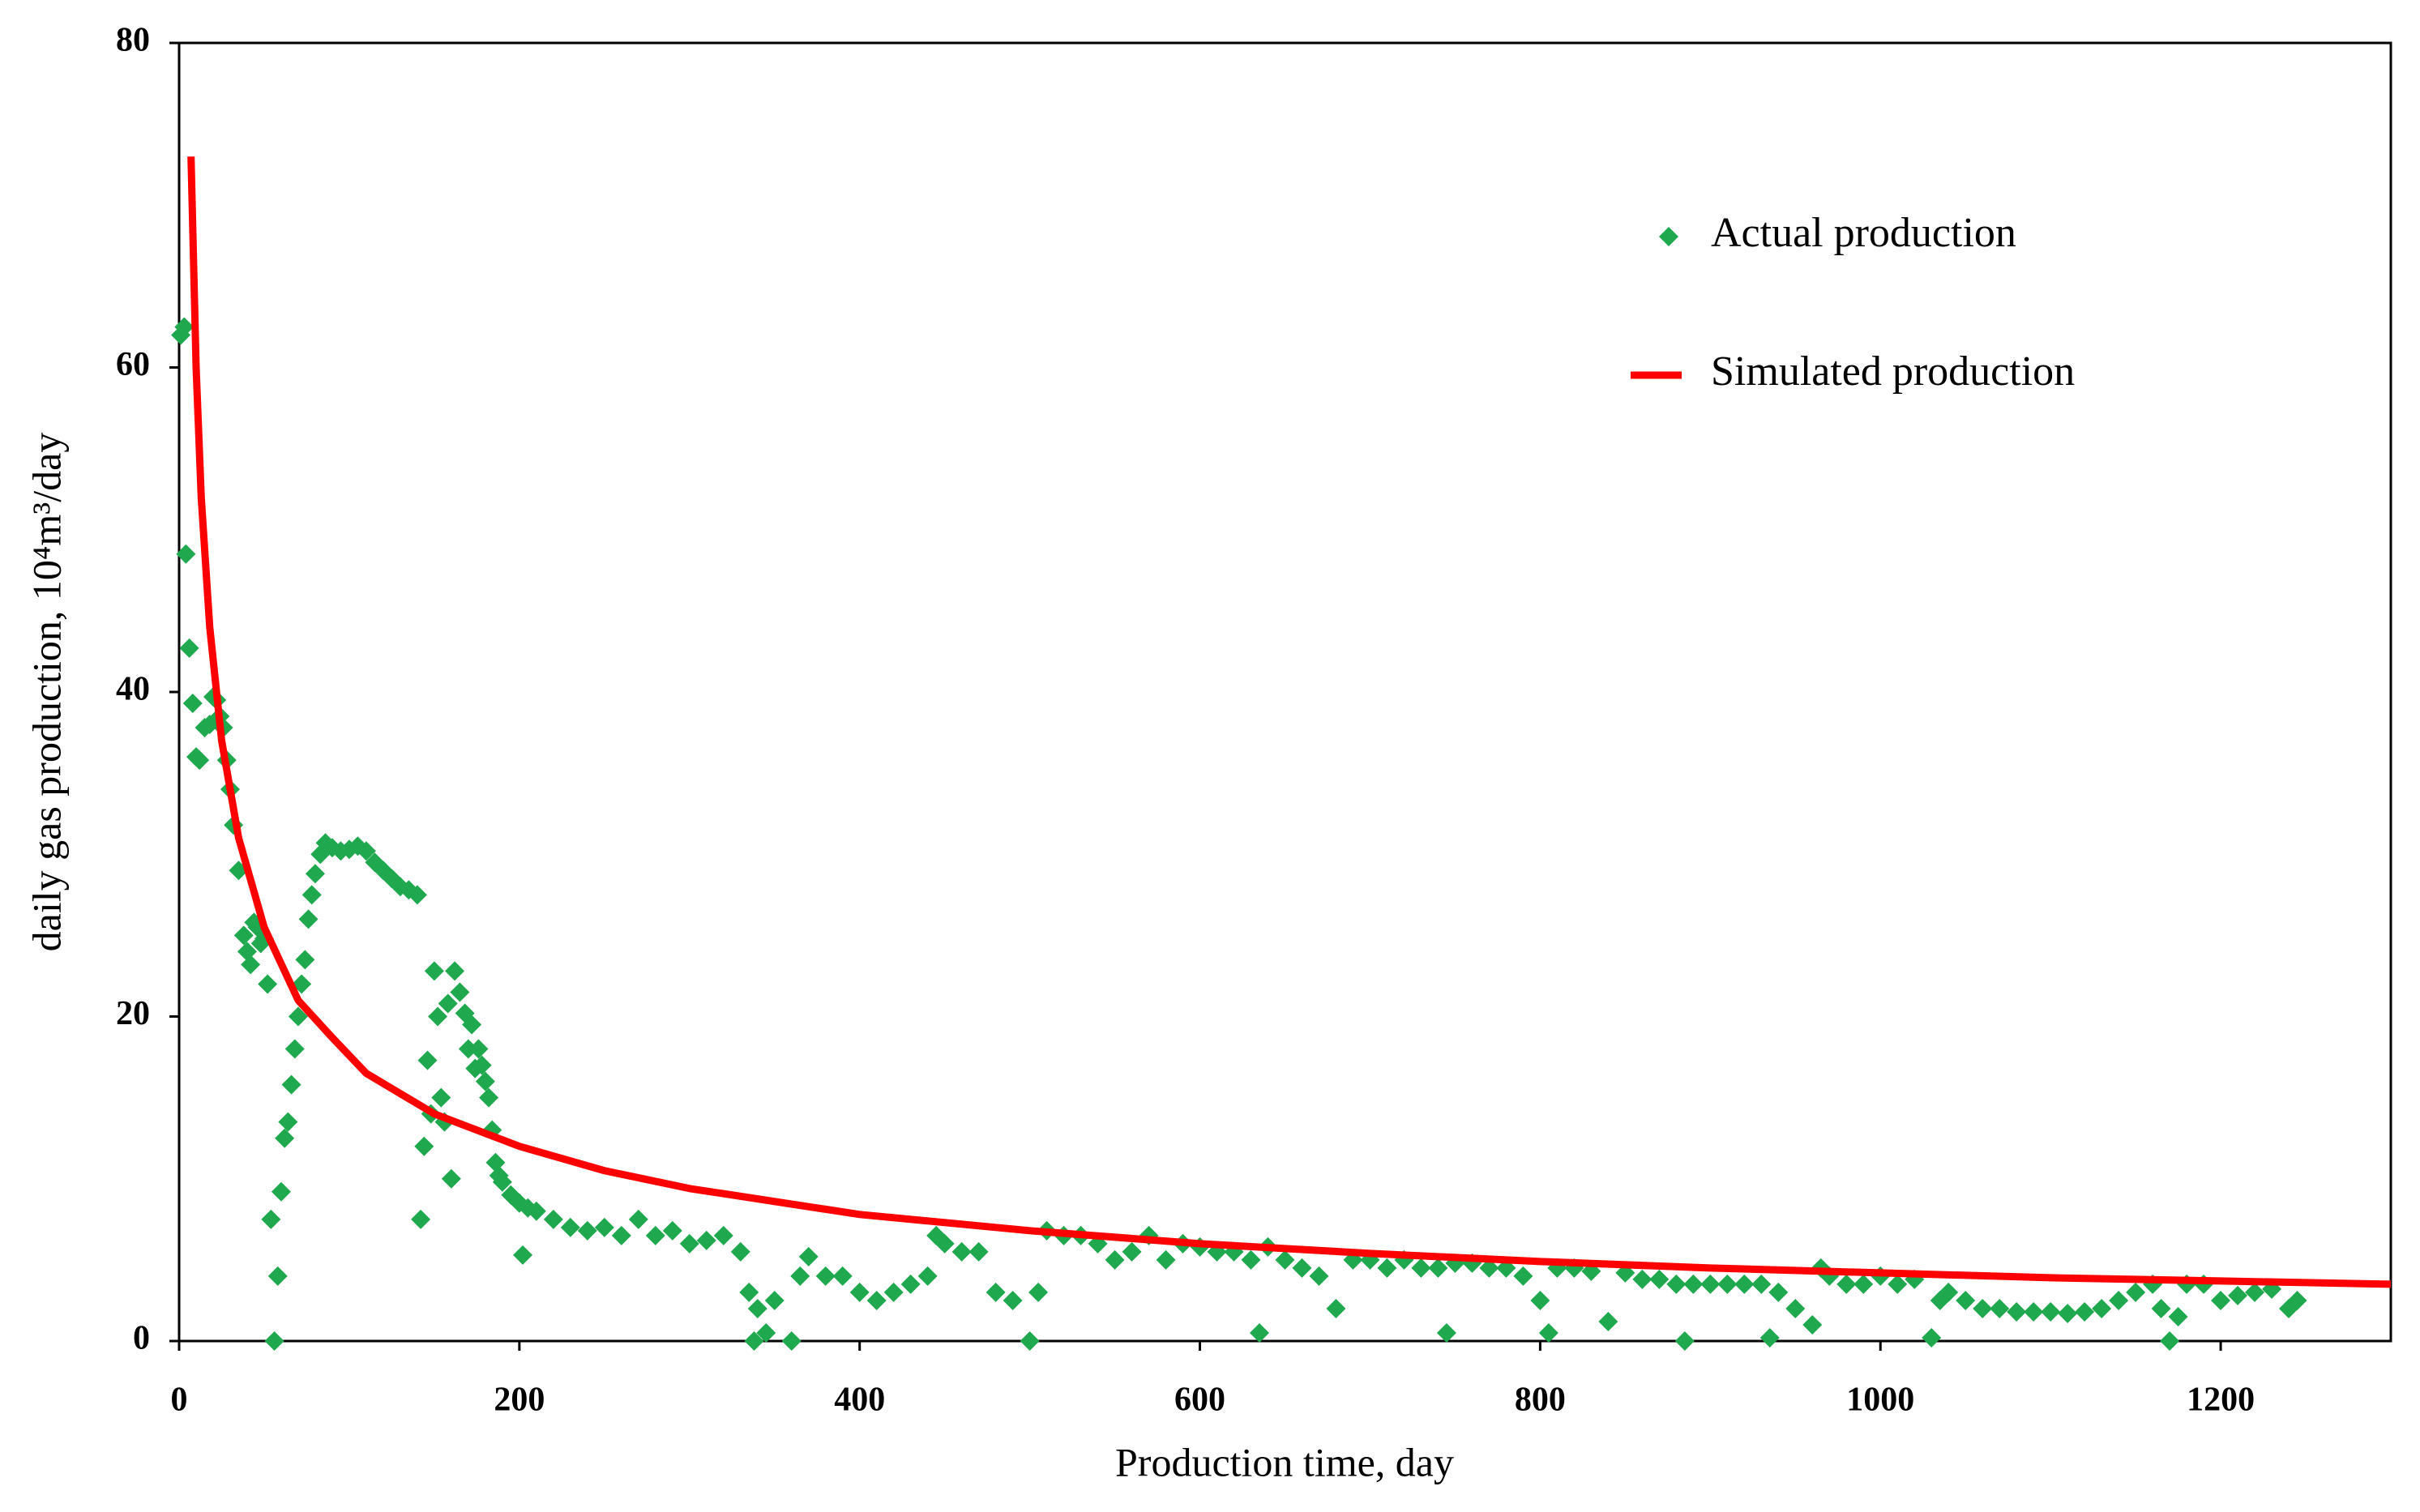 The image size is (2420, 1512). Describe the element at coordinates (1863, 233) in the screenshot. I see `legend-label: Actual production` at that location.